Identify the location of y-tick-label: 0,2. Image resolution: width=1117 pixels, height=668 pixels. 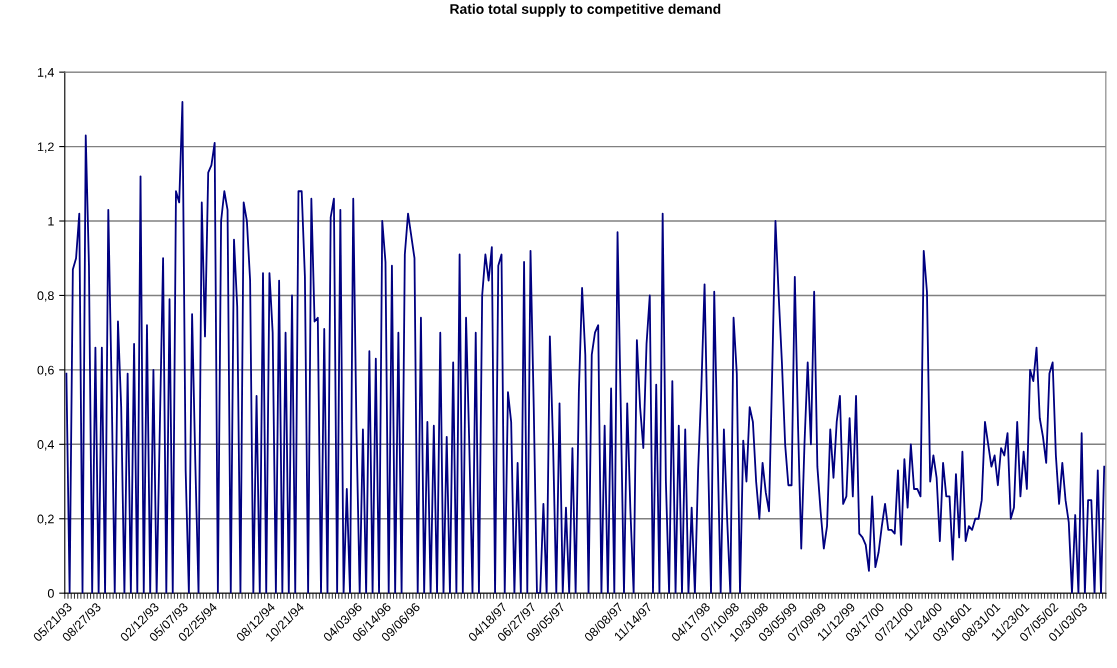
(45, 519).